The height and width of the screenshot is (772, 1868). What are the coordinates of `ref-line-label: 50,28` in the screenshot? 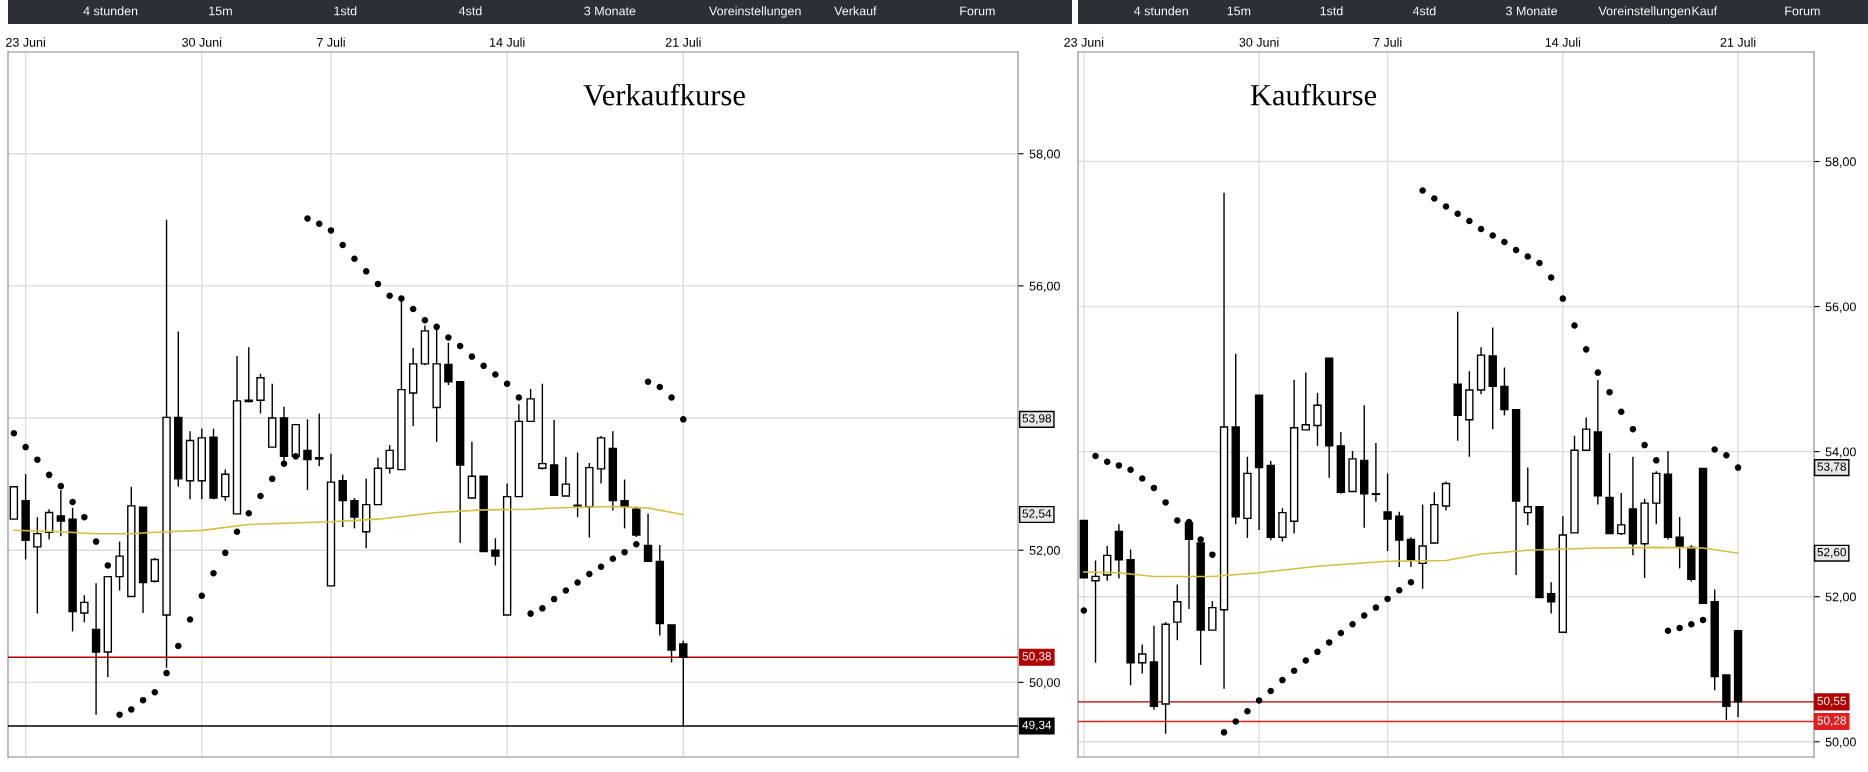 It's located at (1831, 721).